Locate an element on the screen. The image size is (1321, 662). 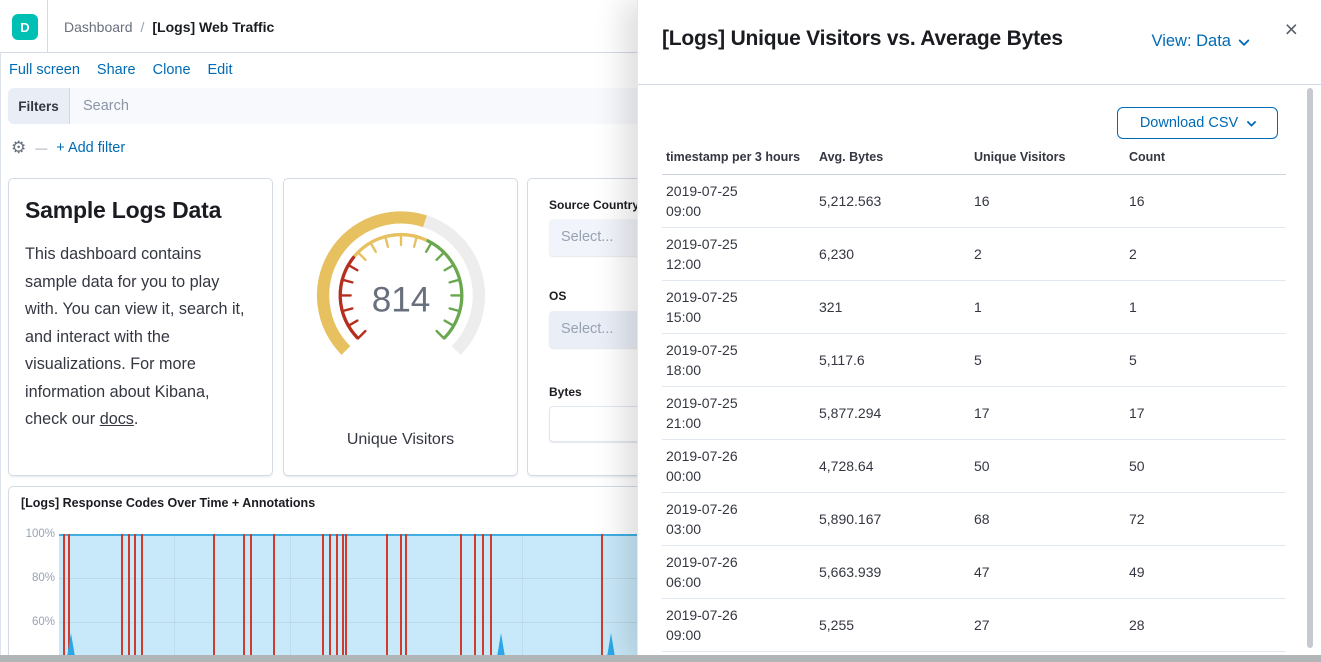
cell-timestamp: 2019-07-25 15:00 is located at coordinates (738, 307).